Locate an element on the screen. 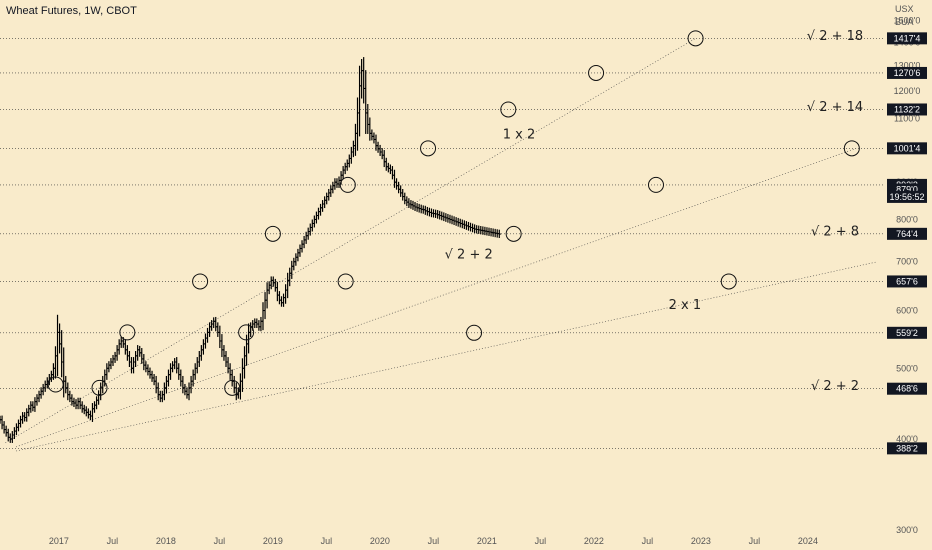 The height and width of the screenshot is (550, 932). price-tag-label: 1001'4 is located at coordinates (907, 148).